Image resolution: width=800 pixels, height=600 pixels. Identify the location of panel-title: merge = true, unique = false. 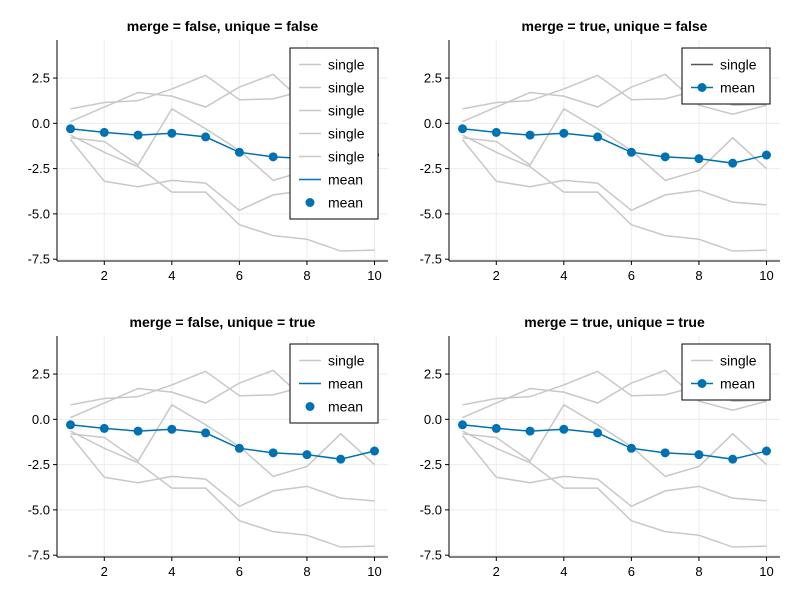
(615, 26).